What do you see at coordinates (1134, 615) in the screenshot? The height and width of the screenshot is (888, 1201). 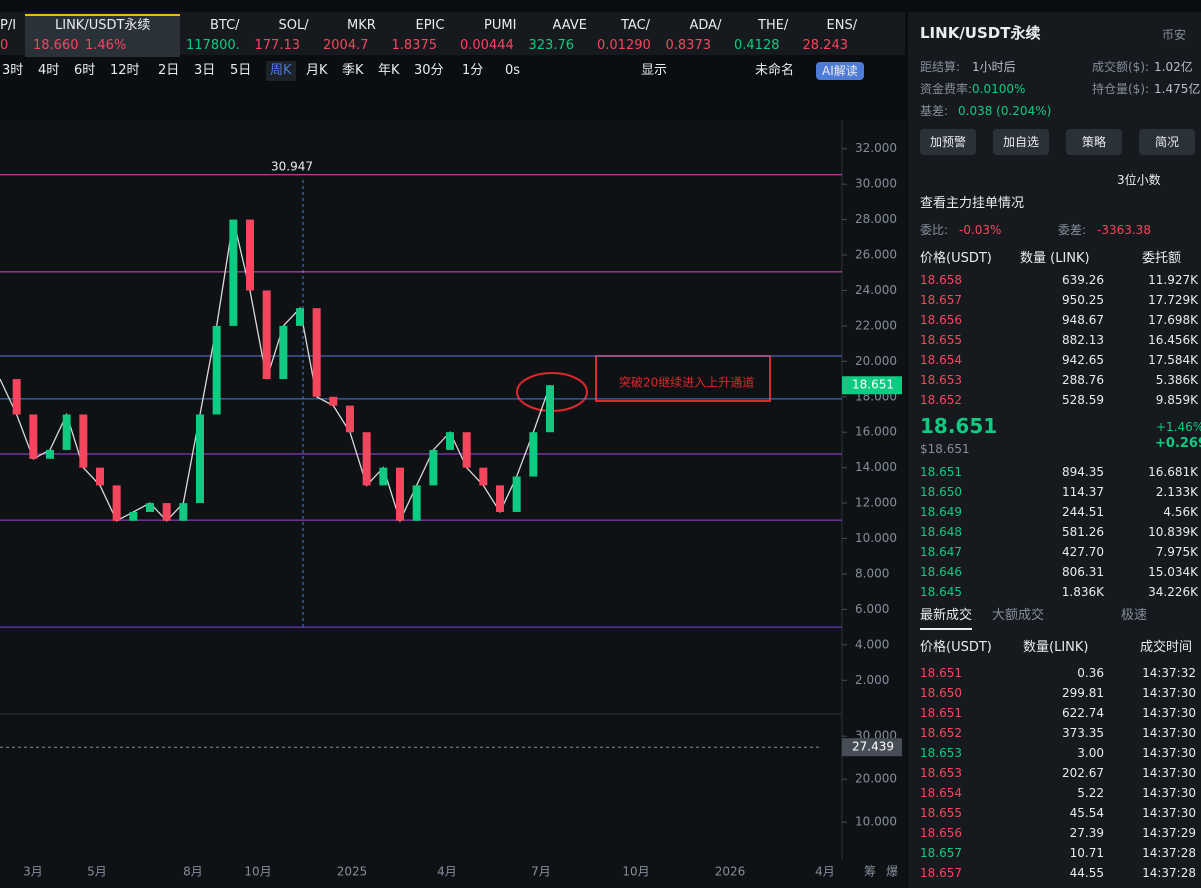 I see `trade-tab: 极速` at bounding box center [1134, 615].